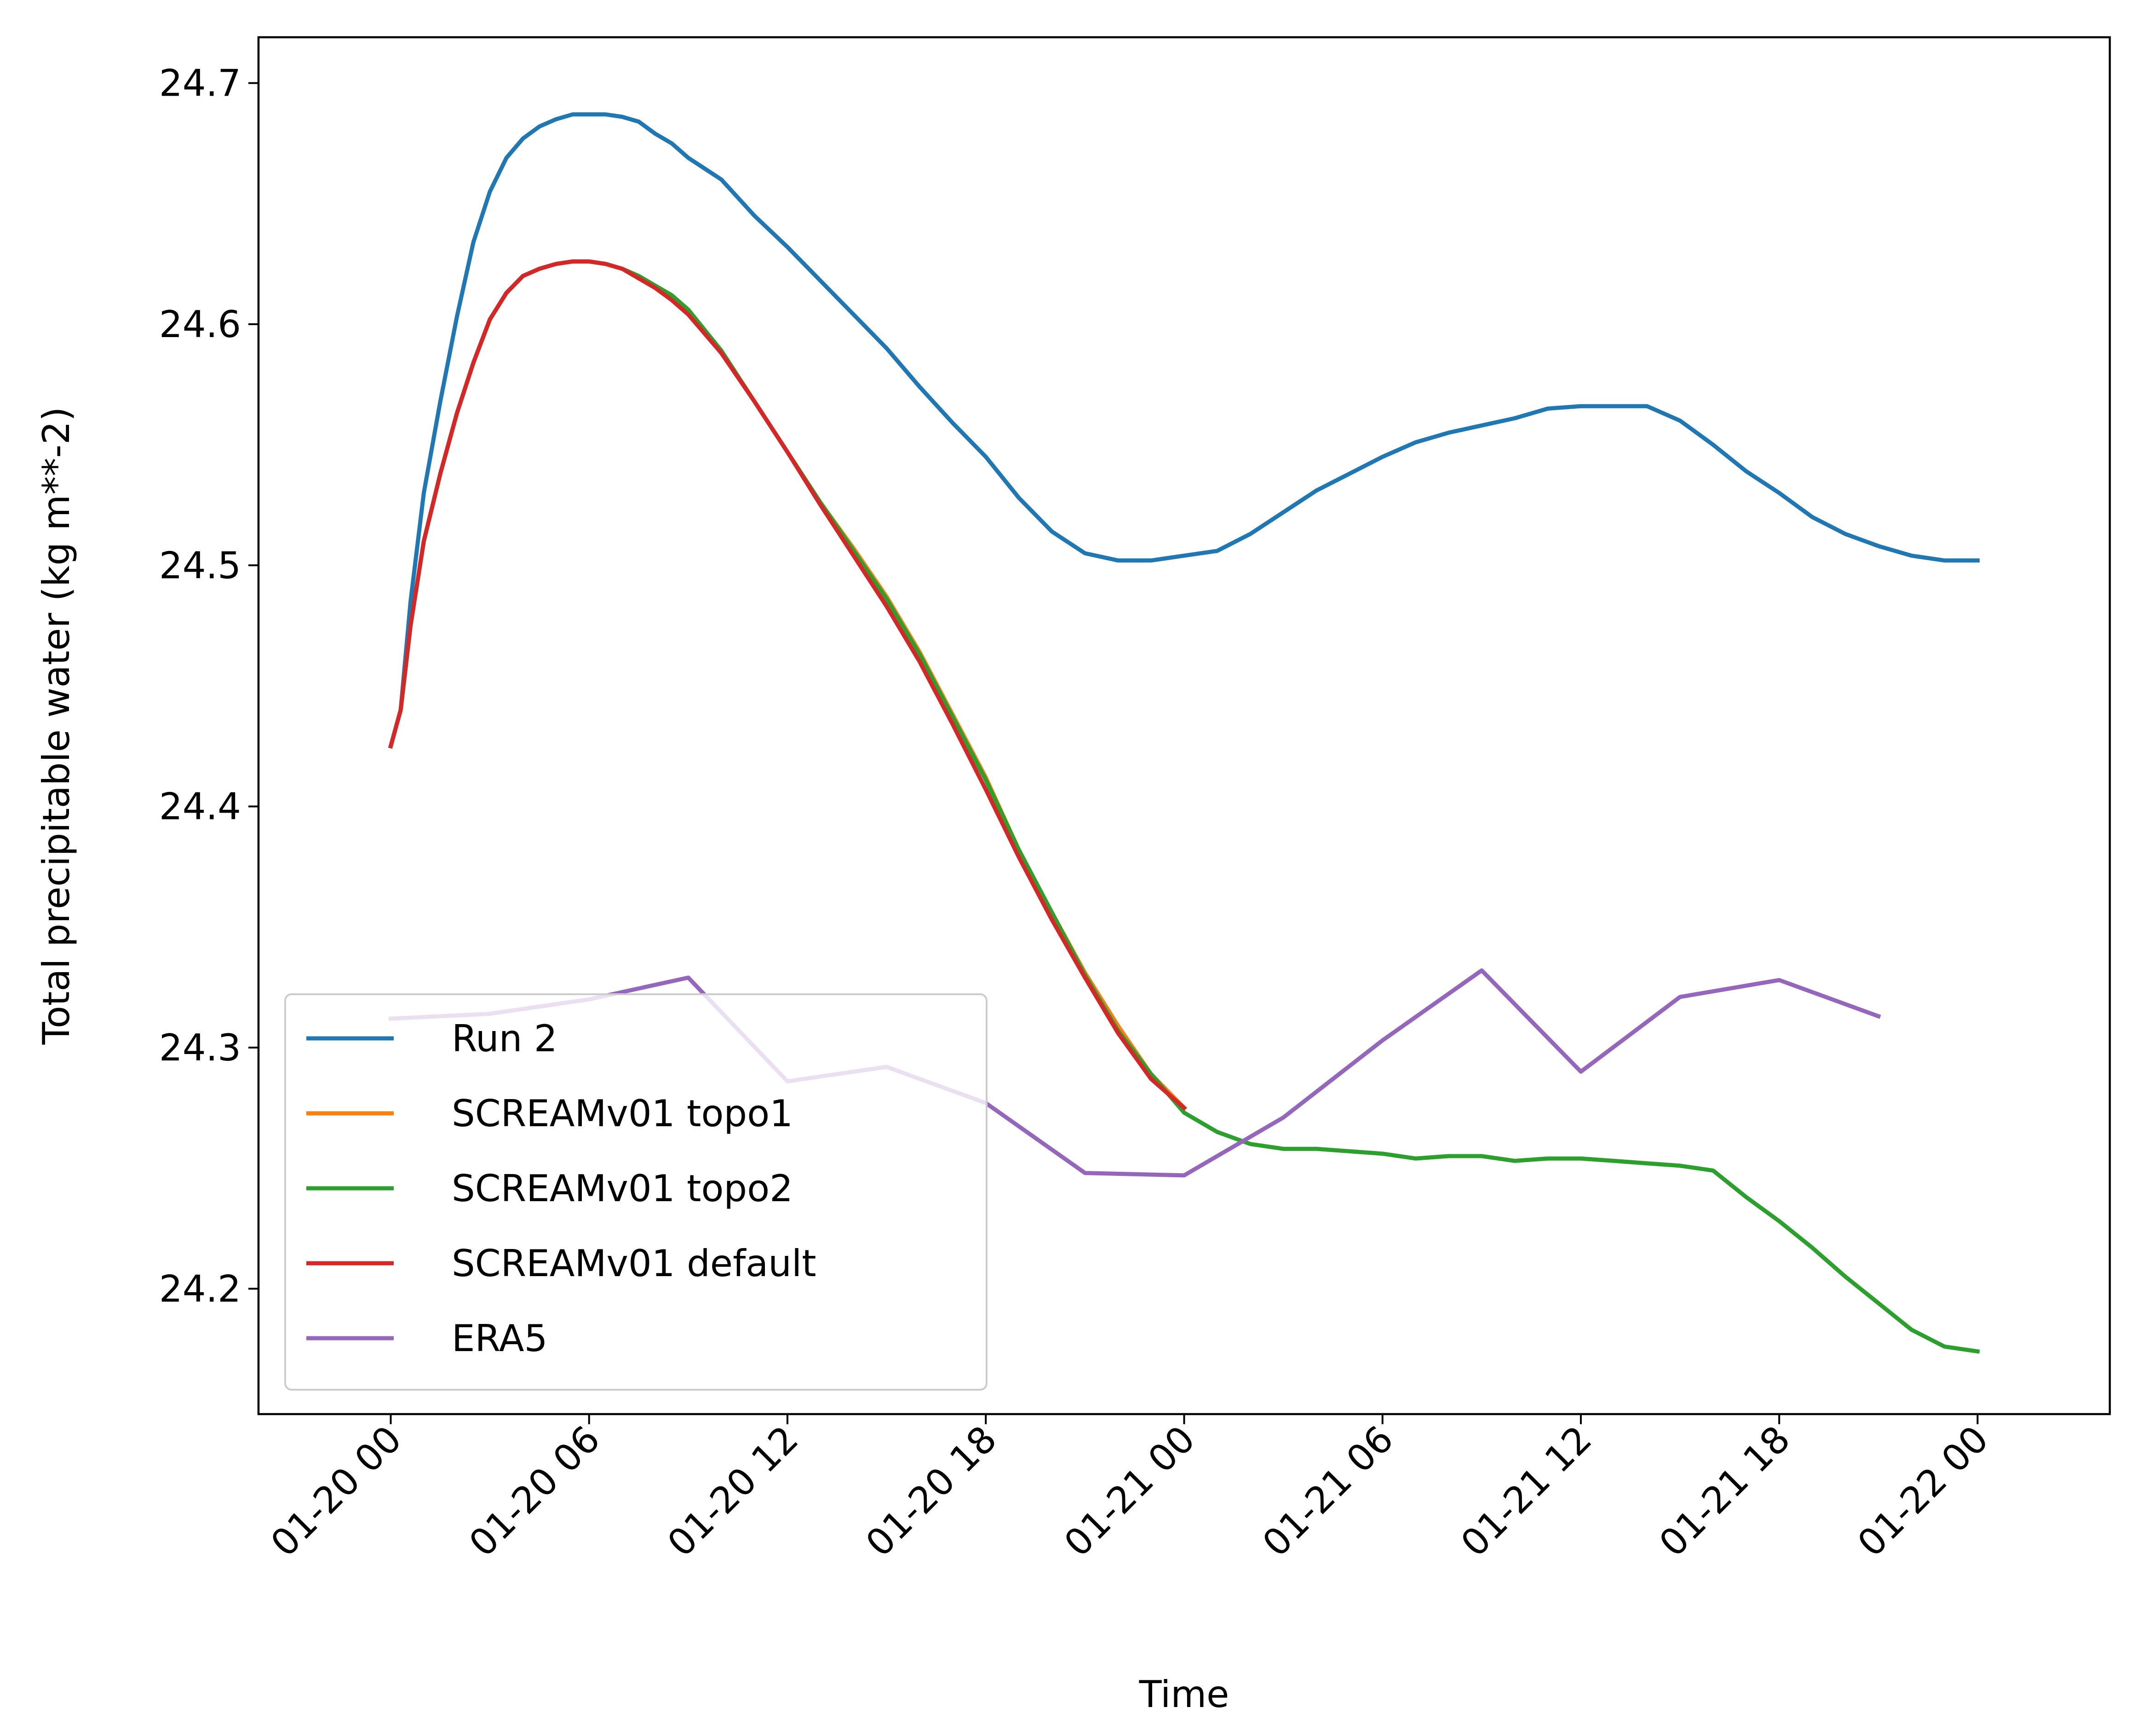 This screenshot has height=1736, width=2142. Describe the element at coordinates (622, 1113) in the screenshot. I see `legend-entry-label: SCREAMv01 topo1` at that location.